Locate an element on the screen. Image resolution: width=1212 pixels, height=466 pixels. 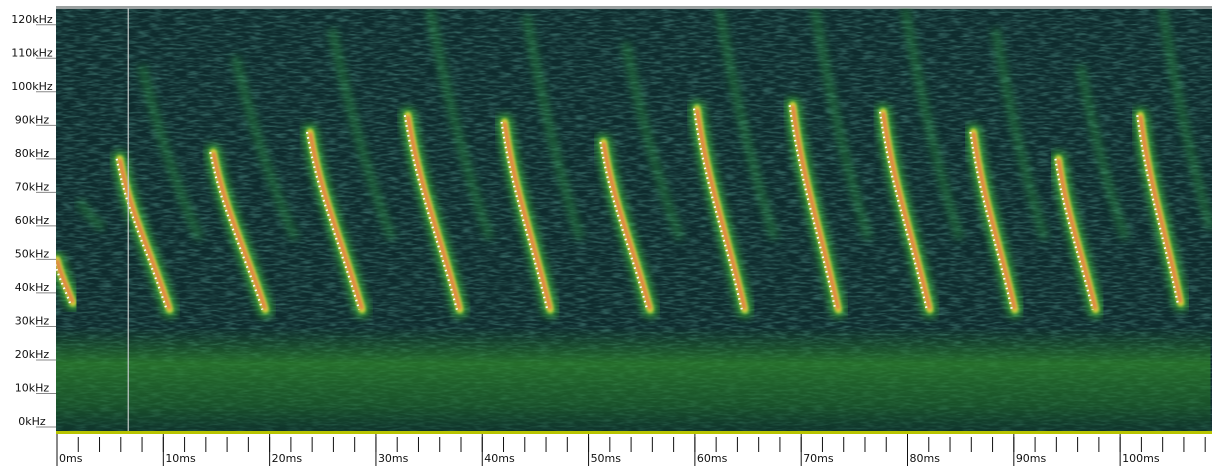
x-tick-label: 40ms is located at coordinates (499, 458).